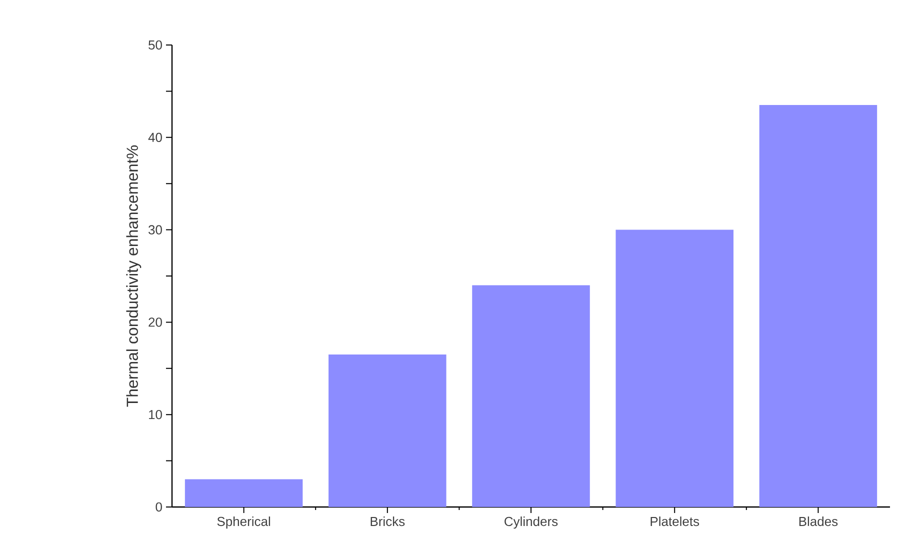 The height and width of the screenshot is (548, 907). I want to click on y-tick-label: 10, so click(155, 415).